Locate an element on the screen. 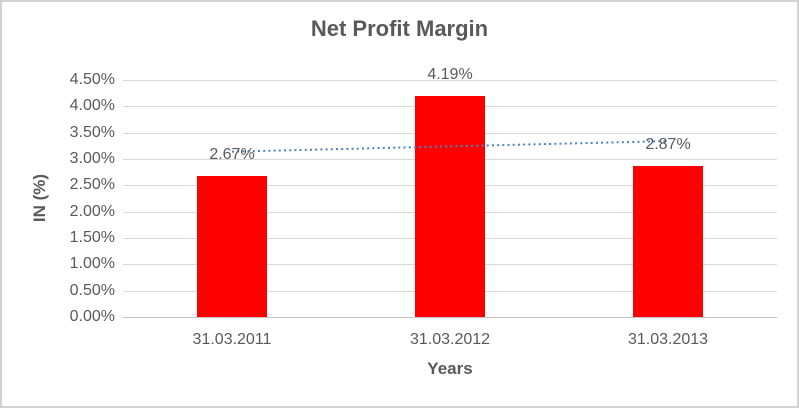  y-tick-label: 2.50% is located at coordinates (92, 185).